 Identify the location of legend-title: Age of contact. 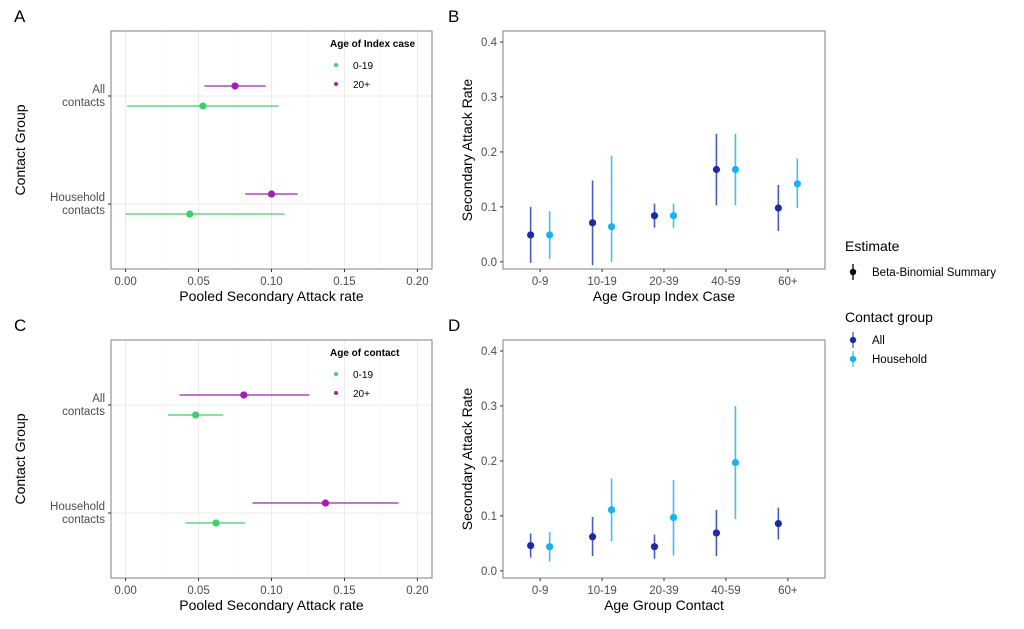
(365, 353).